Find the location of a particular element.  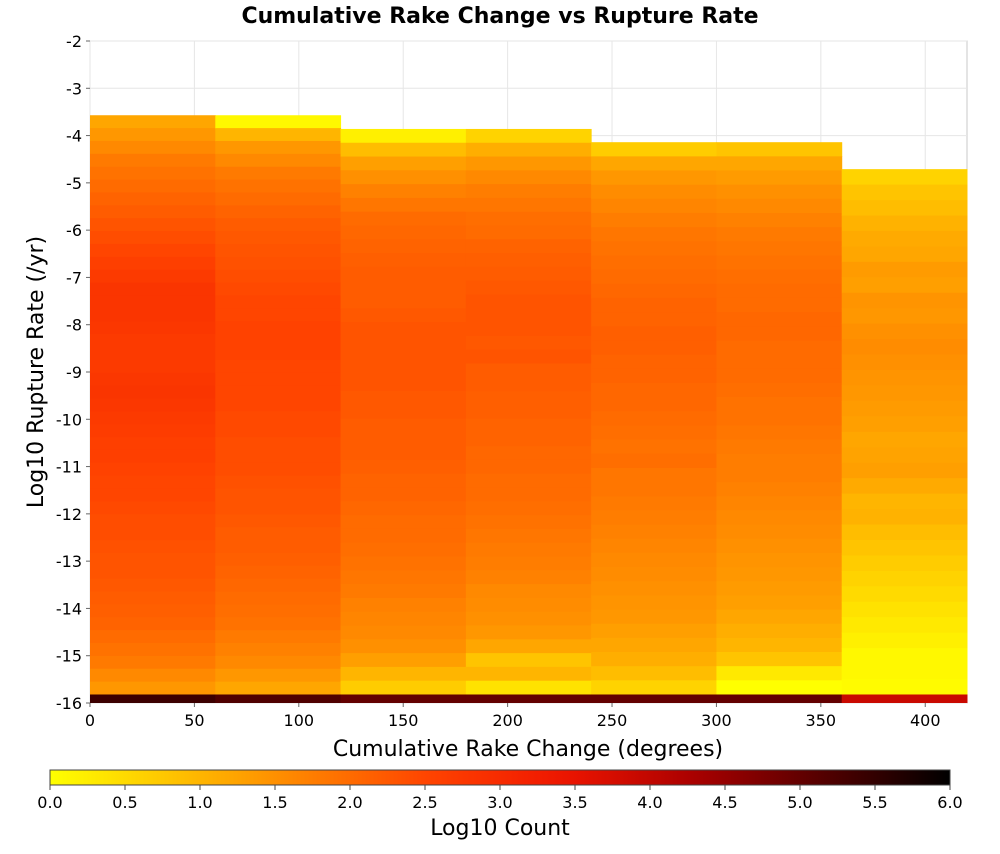

y-tick-label: -16 is located at coordinates (69, 703).